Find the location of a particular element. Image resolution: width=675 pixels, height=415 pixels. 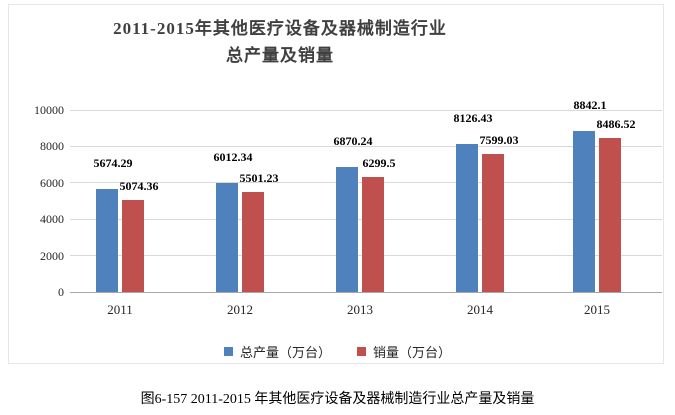

bar-production-2013 is located at coordinates (347, 229).